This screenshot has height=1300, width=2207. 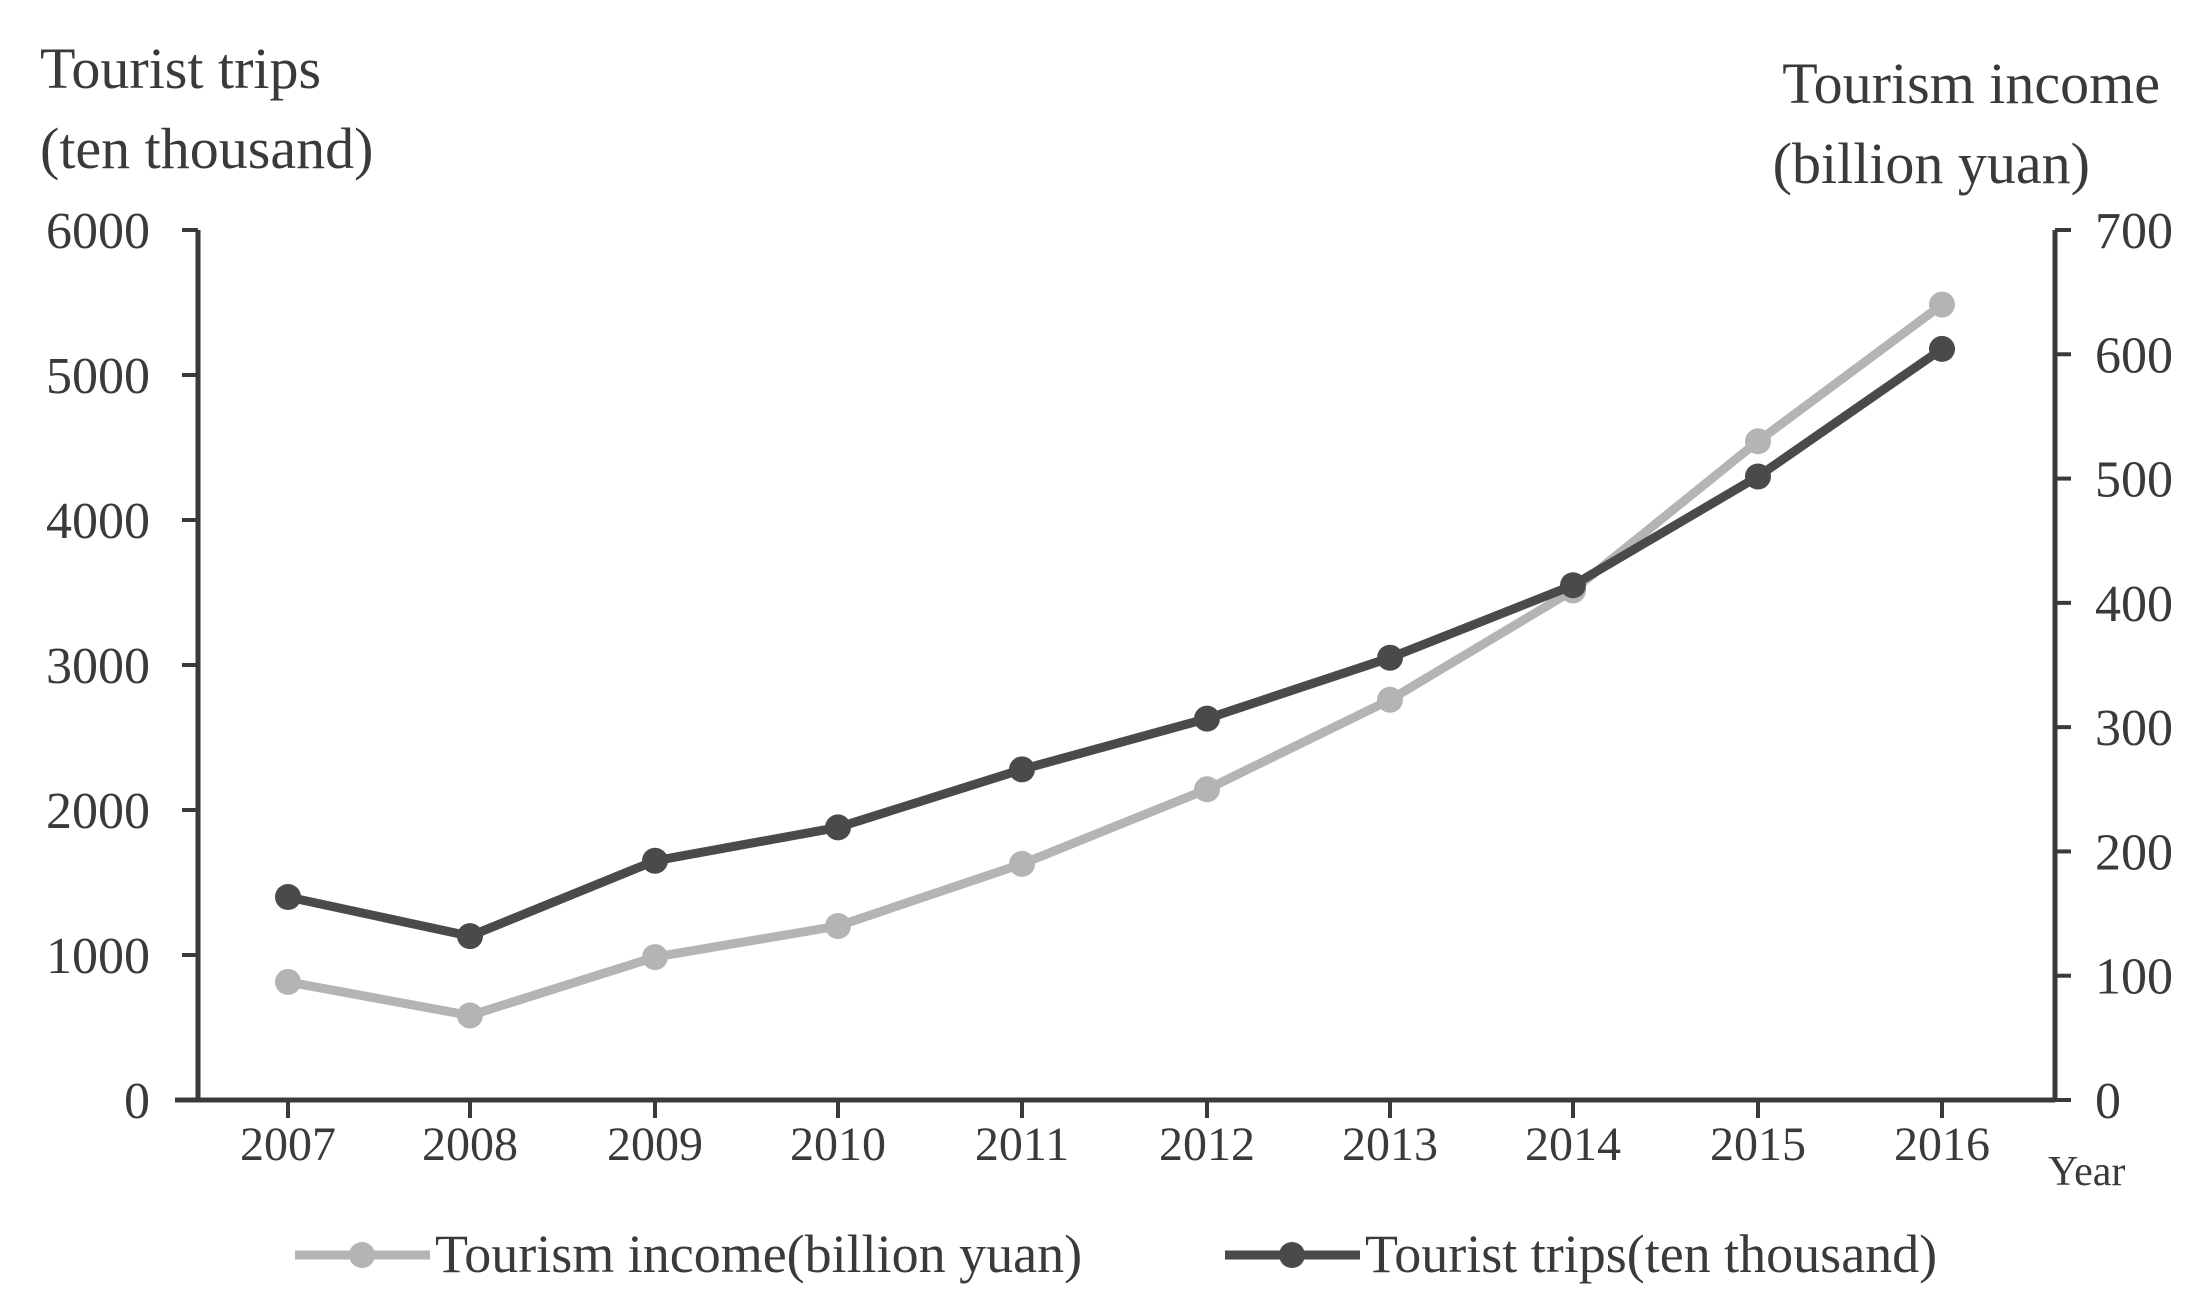 I want to click on right-tick-label: 600, so click(x=2134, y=355).